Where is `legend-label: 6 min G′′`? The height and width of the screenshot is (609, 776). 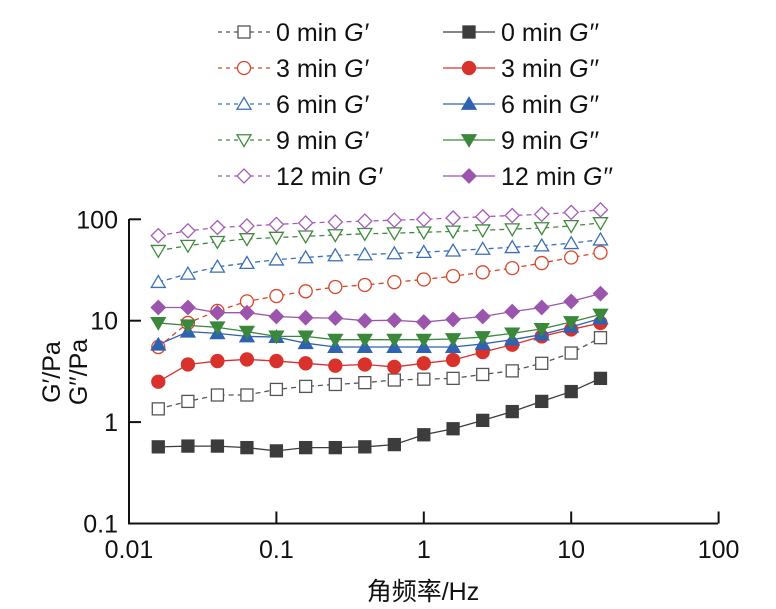
legend-label: 6 min G′′ is located at coordinates (550, 105).